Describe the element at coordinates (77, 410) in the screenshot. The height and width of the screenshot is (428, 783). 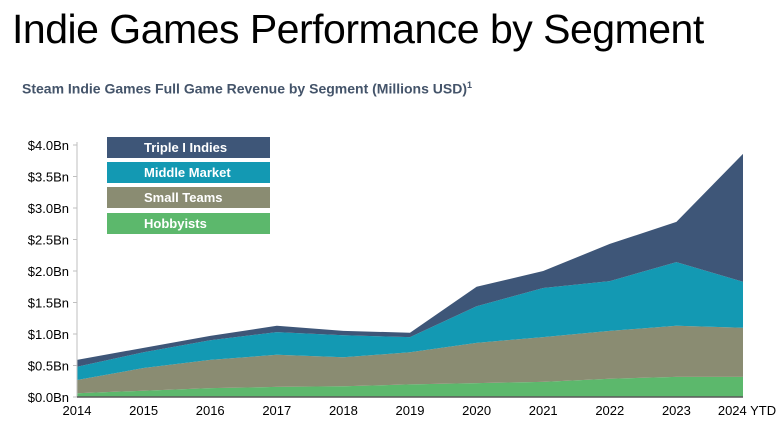
I see `x-tick-label: 2014` at that location.